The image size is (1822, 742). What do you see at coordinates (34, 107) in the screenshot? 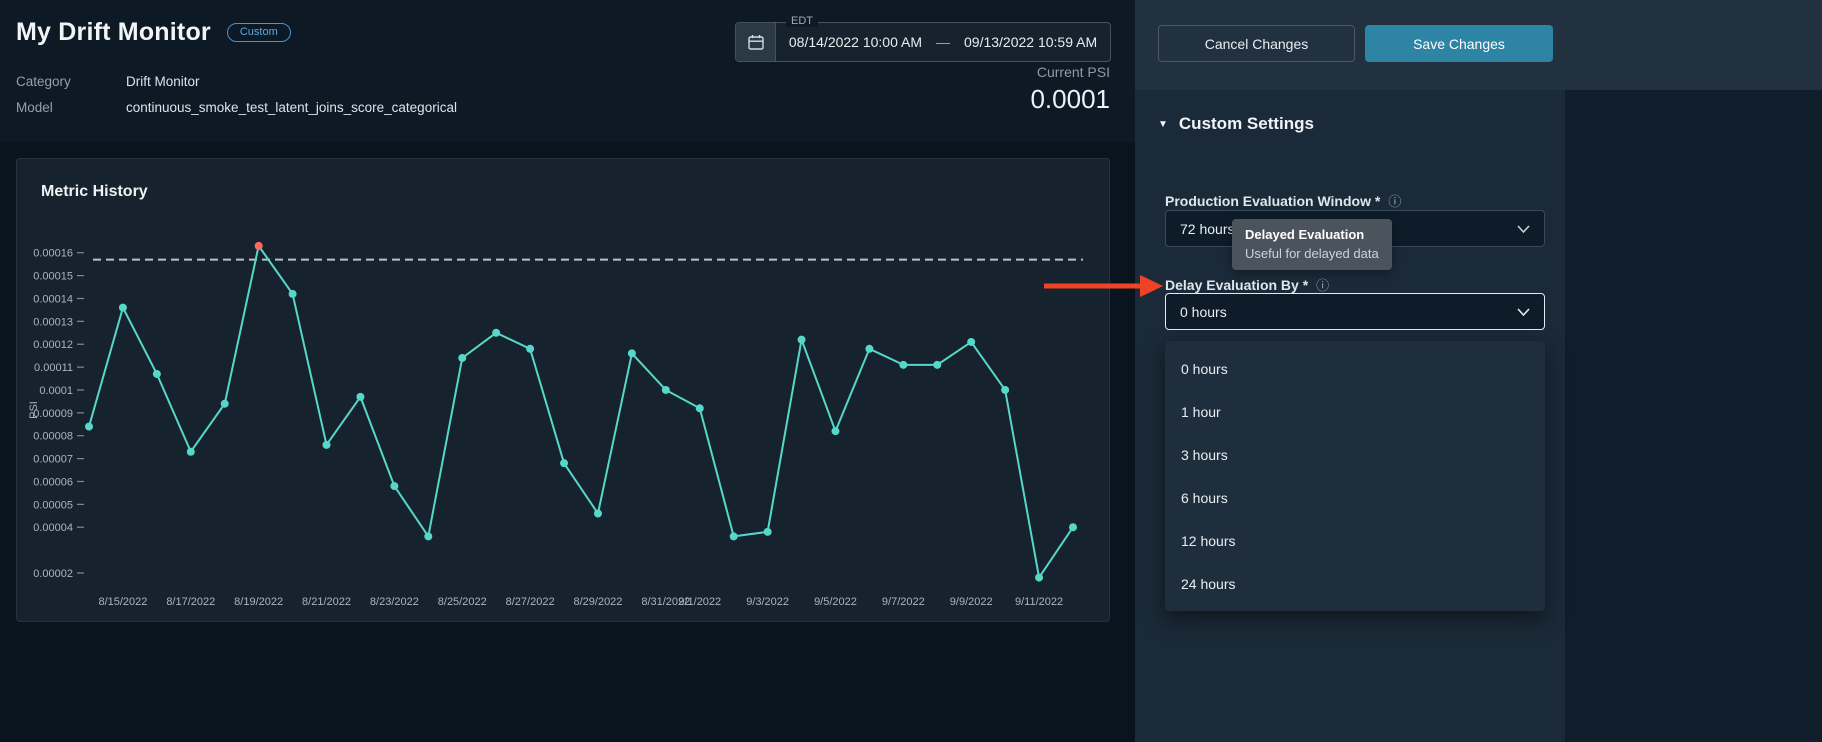
I see `model-label: Model` at bounding box center [34, 107].